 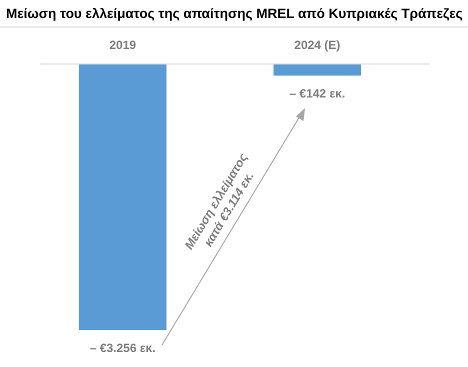 What do you see at coordinates (122, 45) in the screenshot?
I see `x-tick-label: 2019` at bounding box center [122, 45].